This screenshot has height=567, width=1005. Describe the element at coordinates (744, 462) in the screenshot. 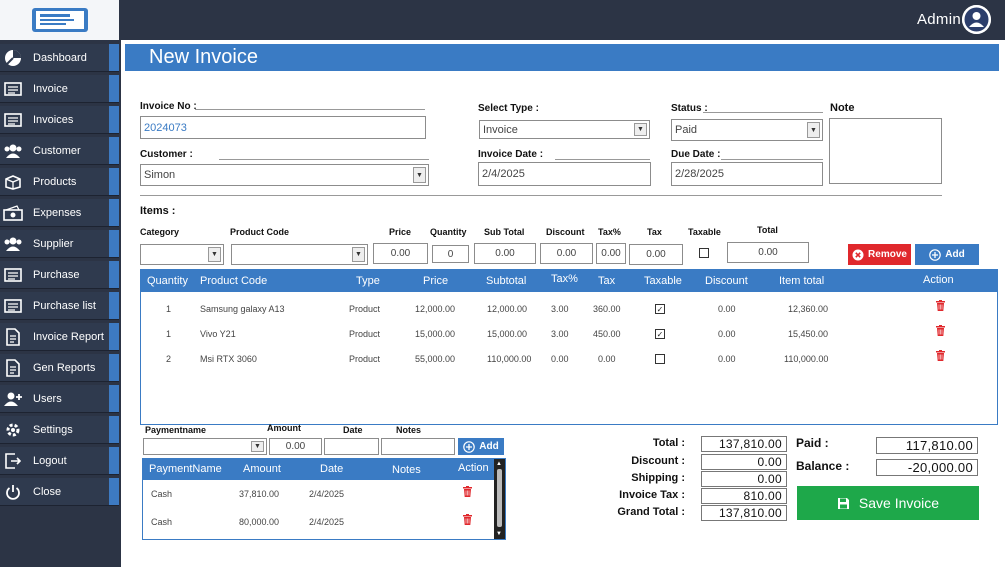

I see `discount-summary-value: 0.00` at that location.